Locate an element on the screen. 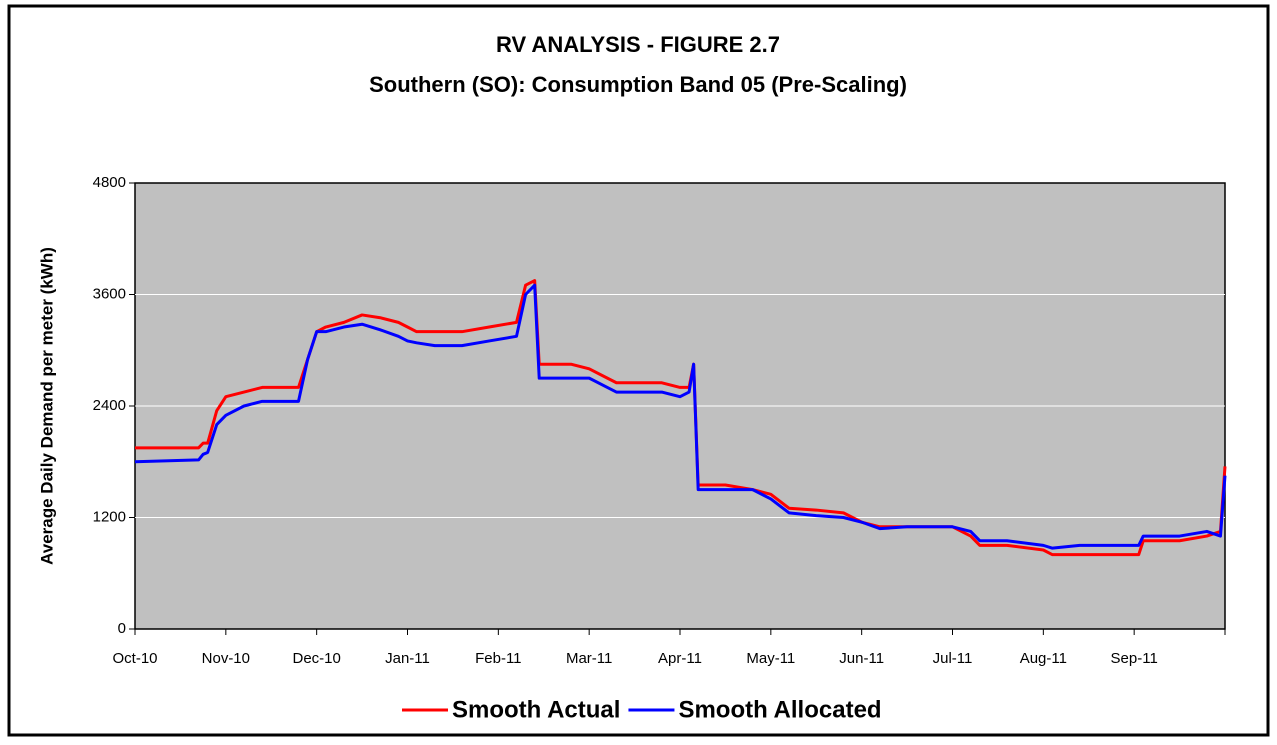 The height and width of the screenshot is (745, 1277). x-tick-label: Sep-11 is located at coordinates (1134, 658).